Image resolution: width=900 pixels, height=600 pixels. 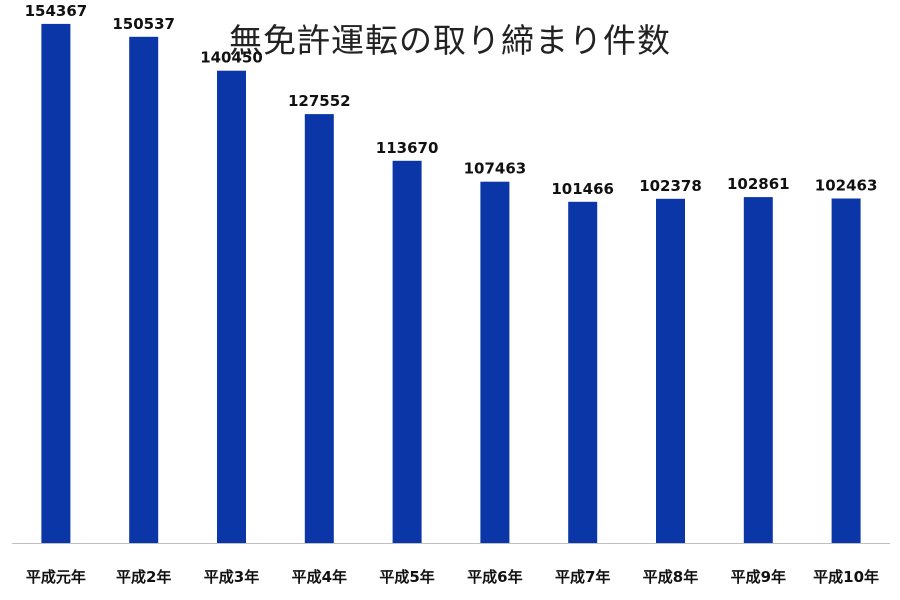 What do you see at coordinates (143, 577) in the screenshot?
I see `category-label-2: 平成2年` at bounding box center [143, 577].